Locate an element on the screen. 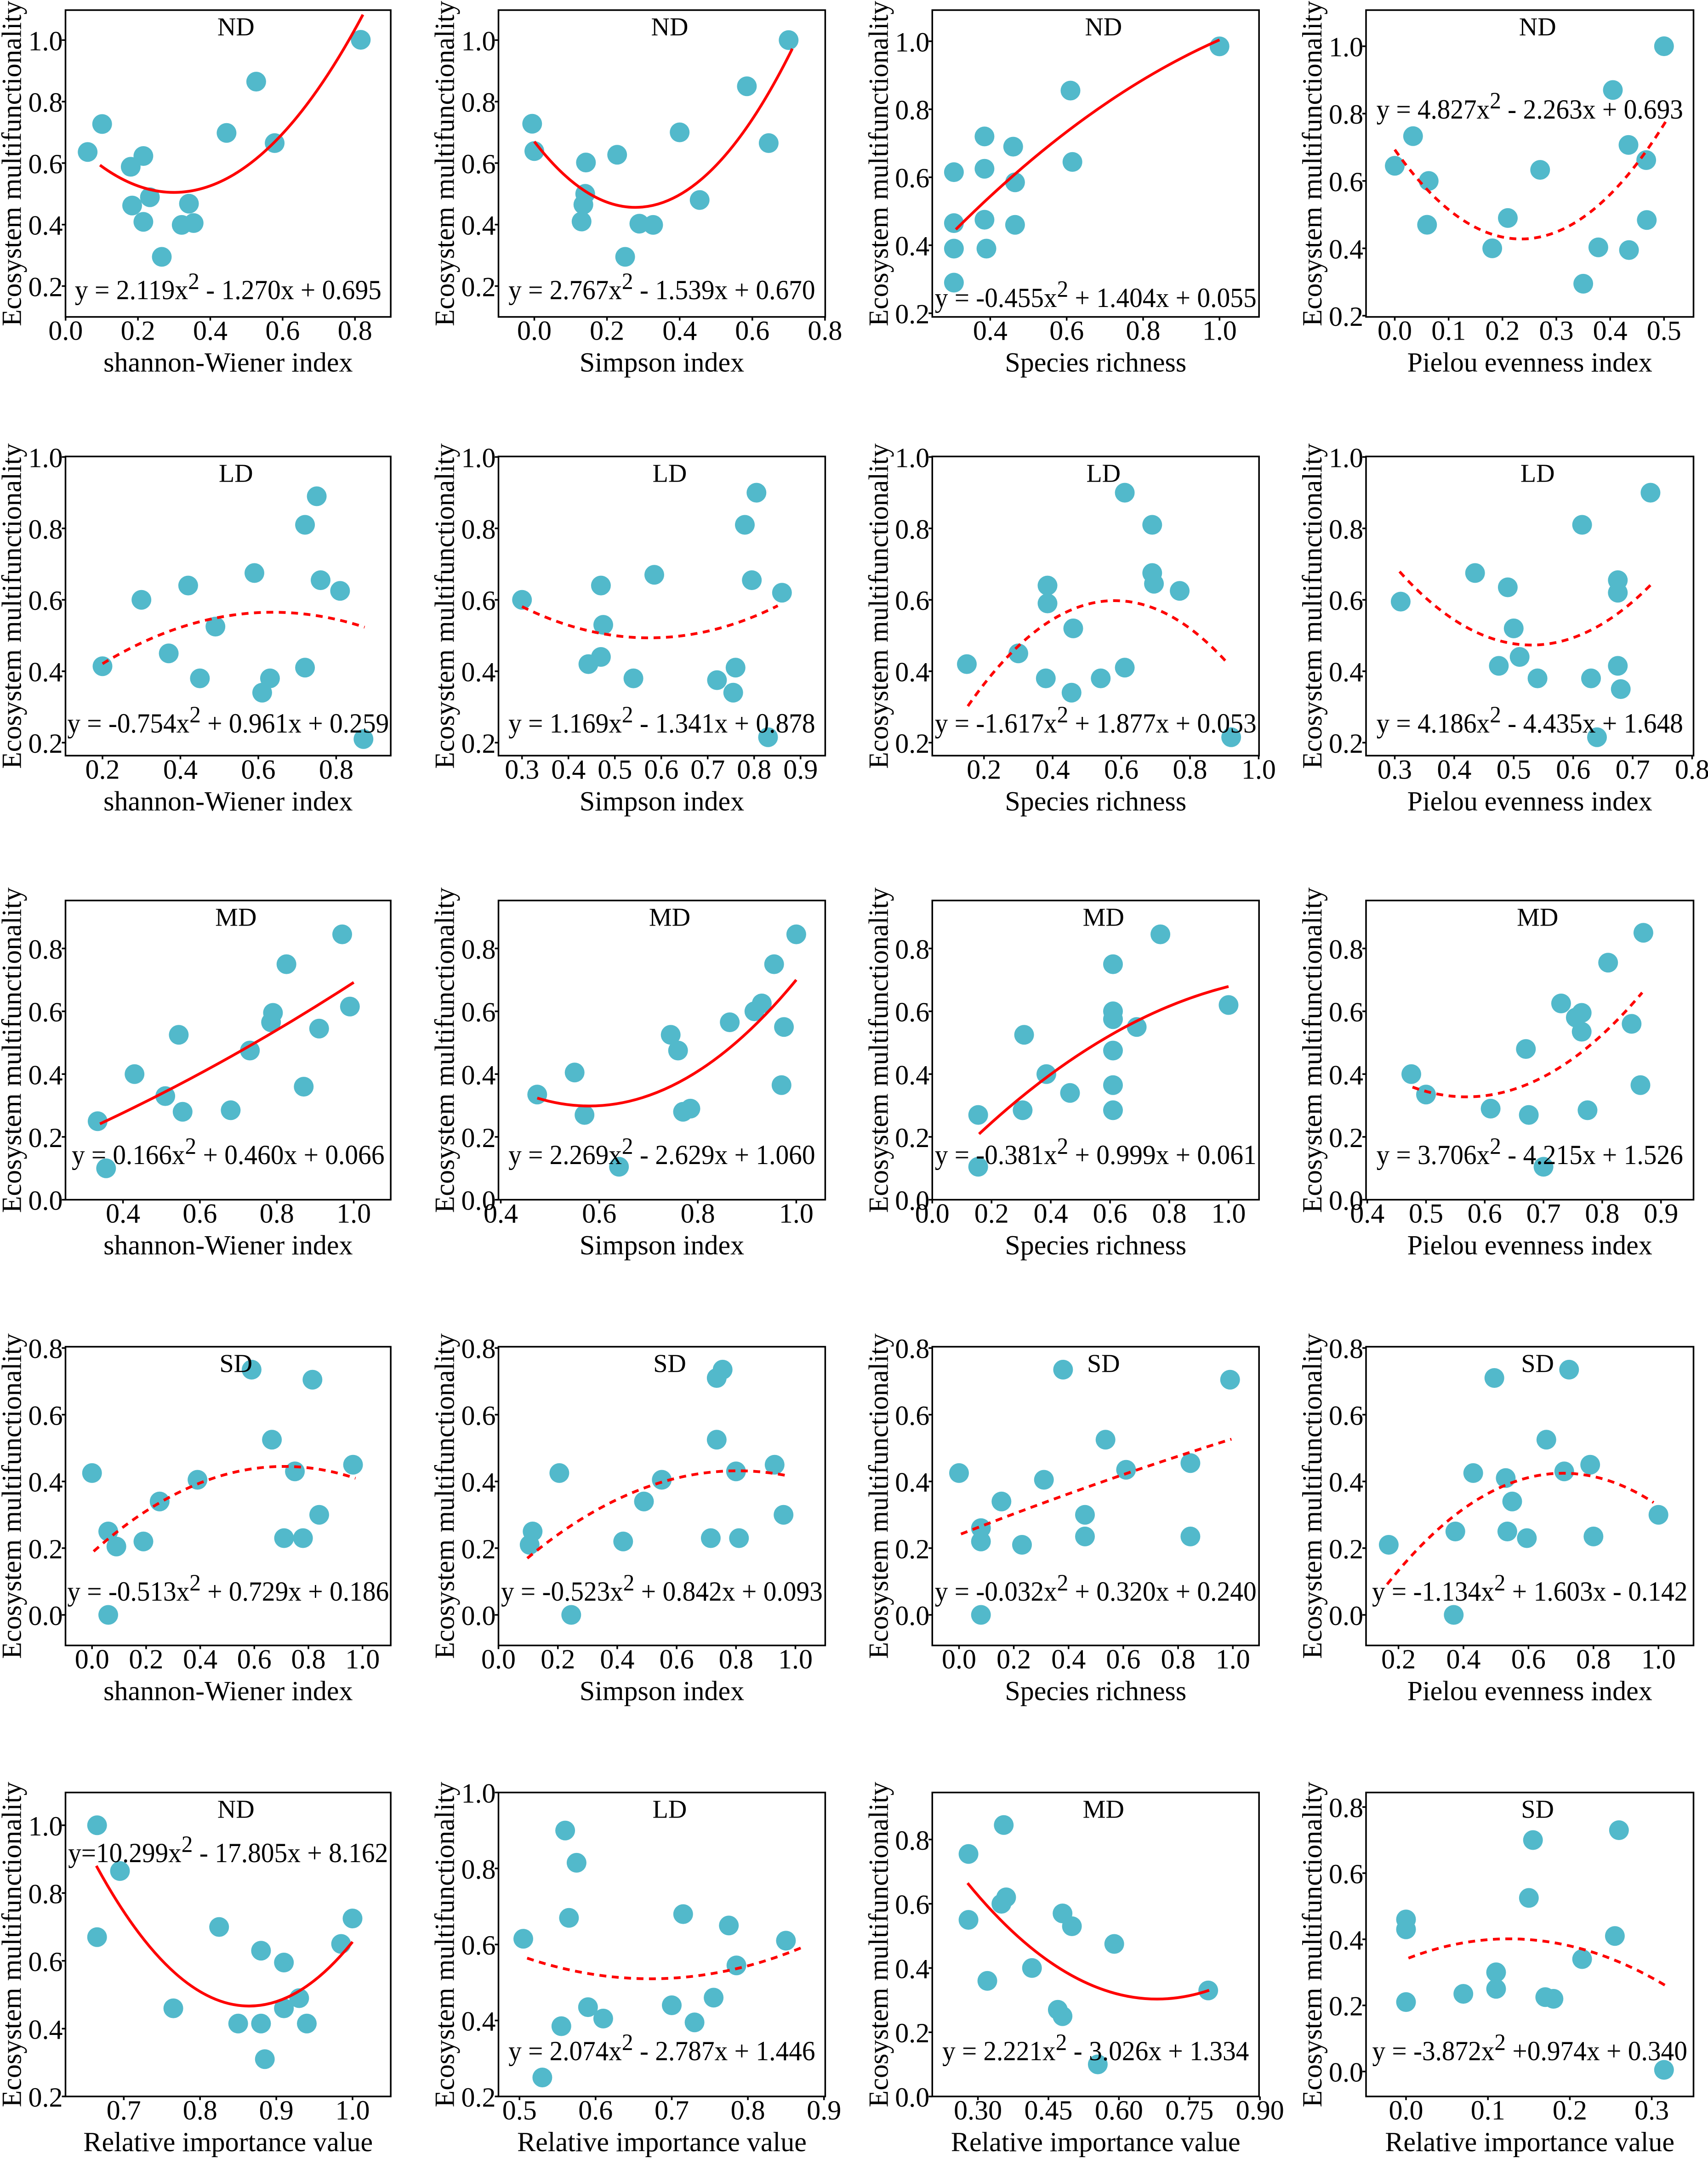  svg-text: + 0.320x + 0.240 is located at coordinates (1162, 1591).